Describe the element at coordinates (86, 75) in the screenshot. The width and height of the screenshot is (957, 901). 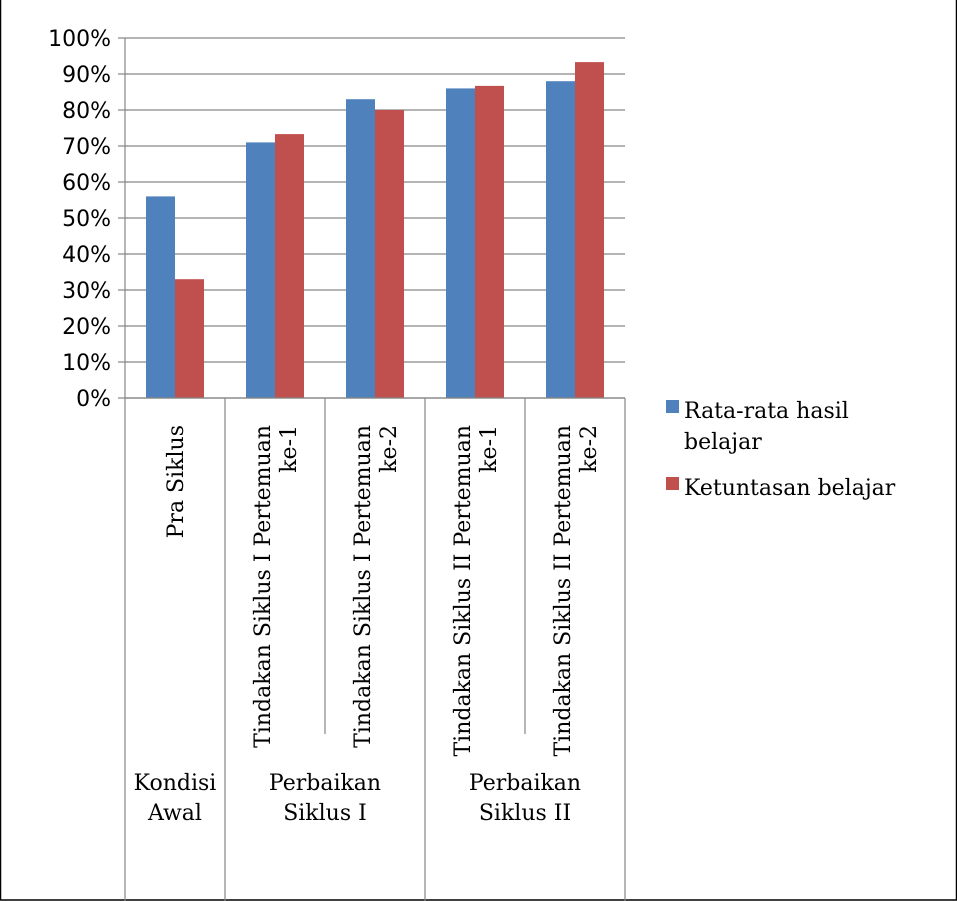
I see `y-tick-label: 90%` at that location.